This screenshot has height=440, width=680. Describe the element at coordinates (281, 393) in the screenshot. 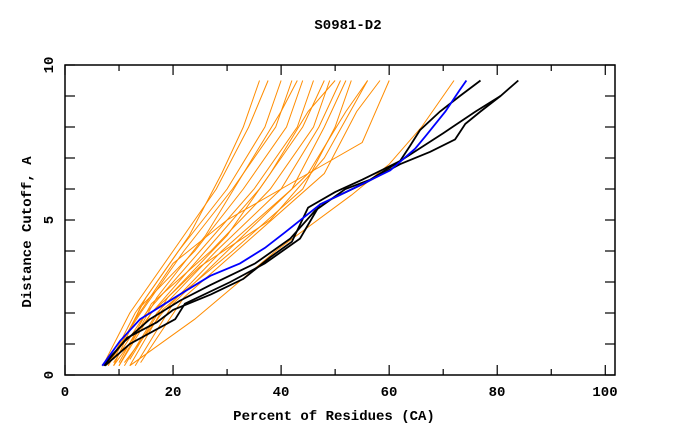

I see `x-tick-label: 40` at that location.